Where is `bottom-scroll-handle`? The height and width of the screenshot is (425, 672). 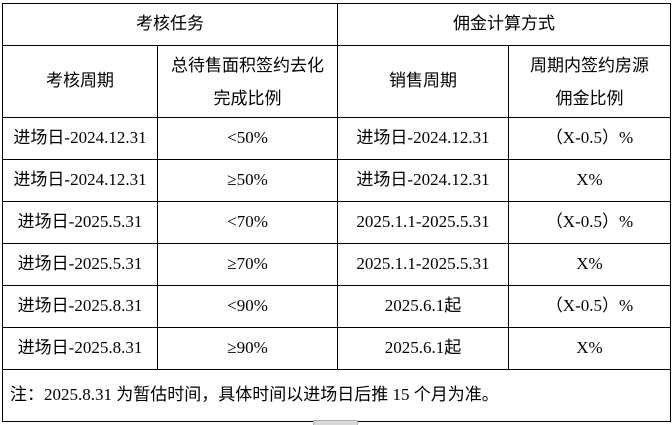 bottom-scroll-handle is located at coordinates (335, 422).